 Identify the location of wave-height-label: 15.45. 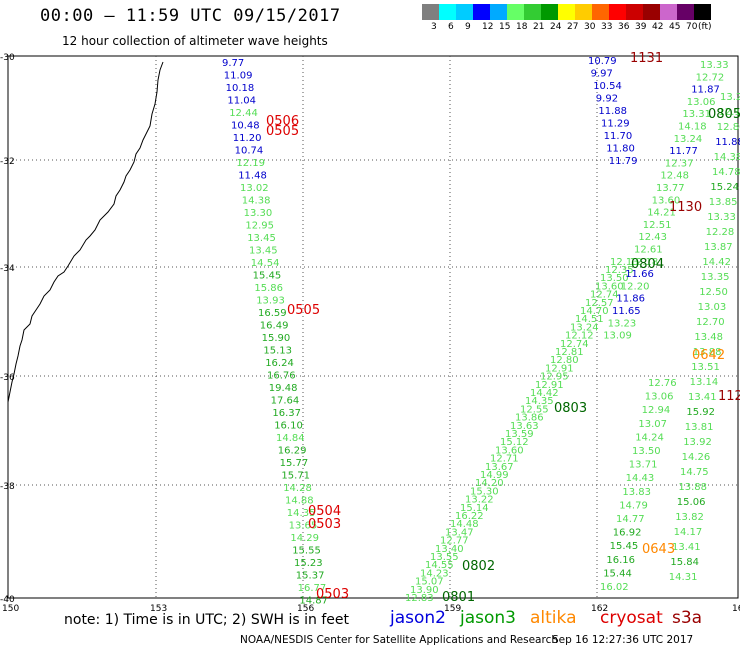
(624, 546).